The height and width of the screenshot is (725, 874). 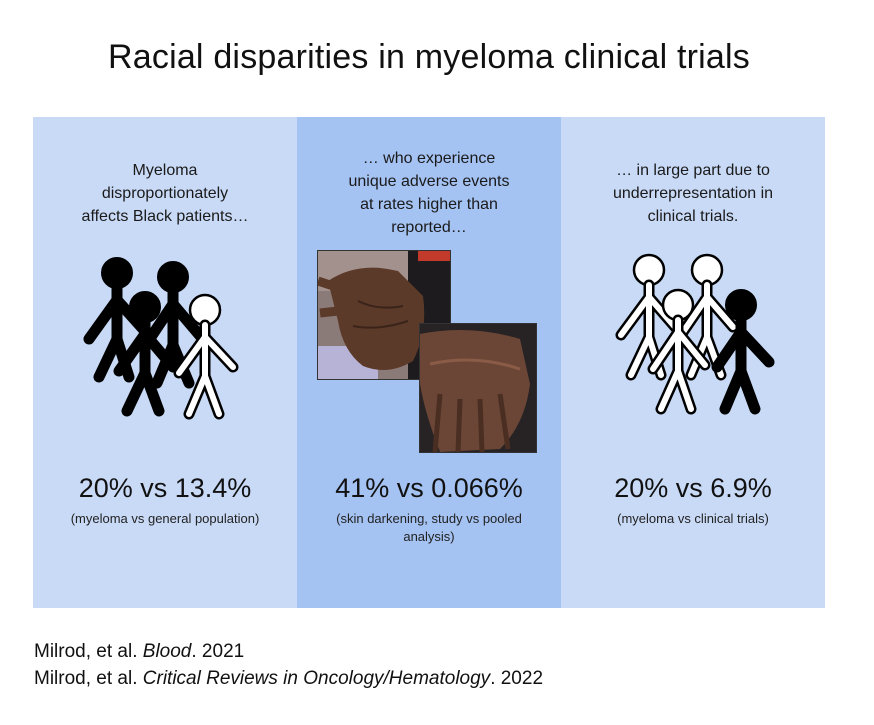 I want to click on hand-photo-back, so click(x=478, y=388).